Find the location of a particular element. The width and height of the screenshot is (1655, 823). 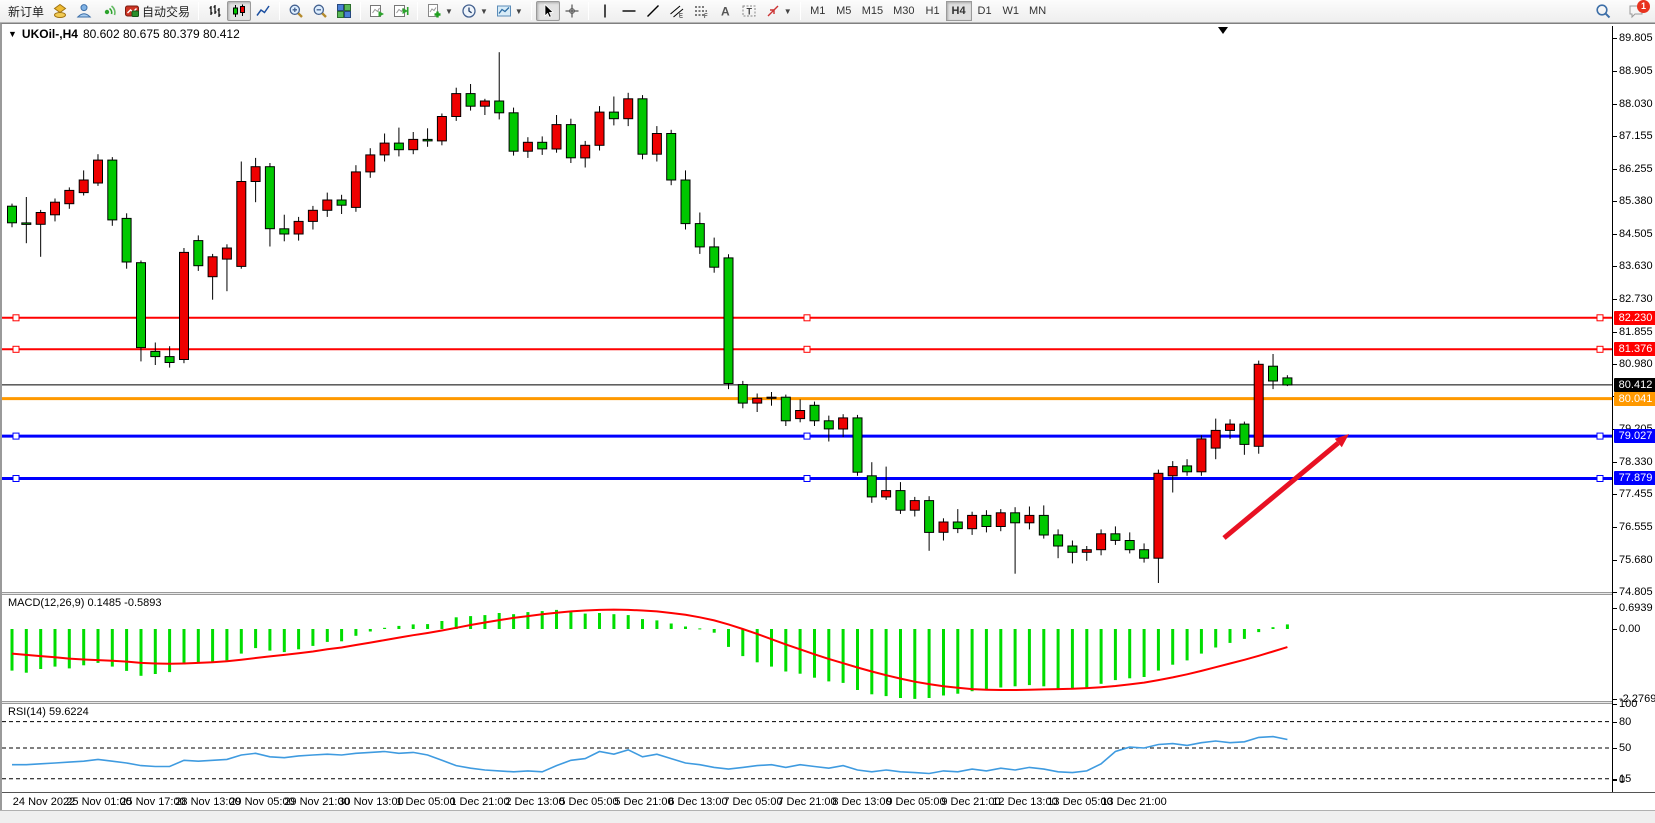

trendline-button is located at coordinates (653, 11).